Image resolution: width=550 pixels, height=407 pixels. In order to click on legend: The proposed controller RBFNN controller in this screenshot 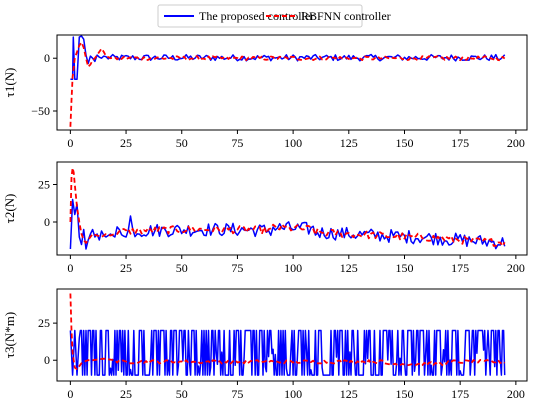, I will do `click(274, 16)`.